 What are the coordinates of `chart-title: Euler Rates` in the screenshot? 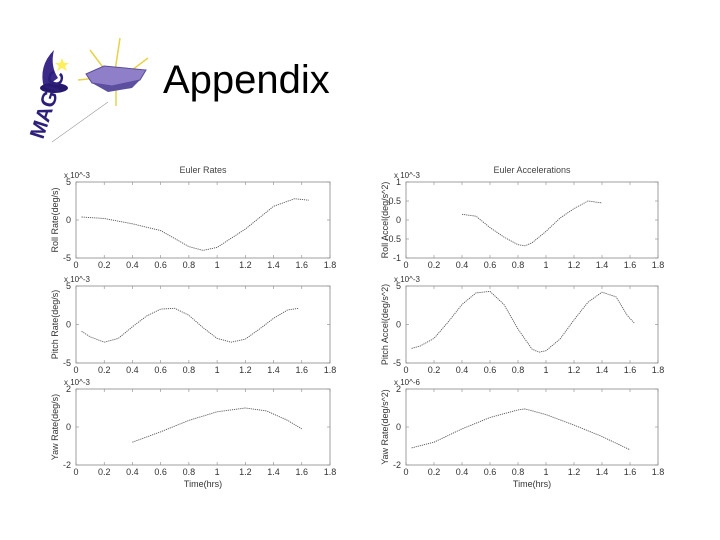 It's located at (203, 170).